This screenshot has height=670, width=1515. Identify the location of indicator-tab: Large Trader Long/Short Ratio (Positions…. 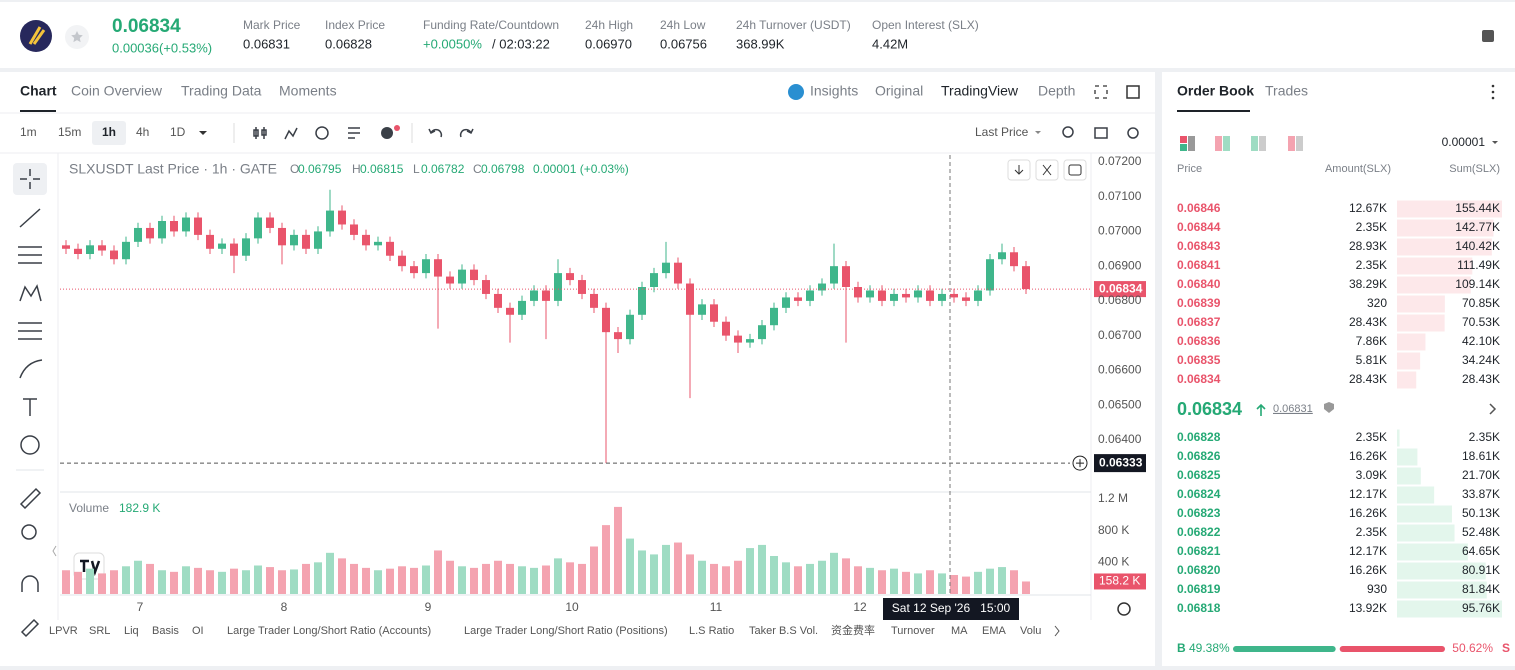
(566, 631).